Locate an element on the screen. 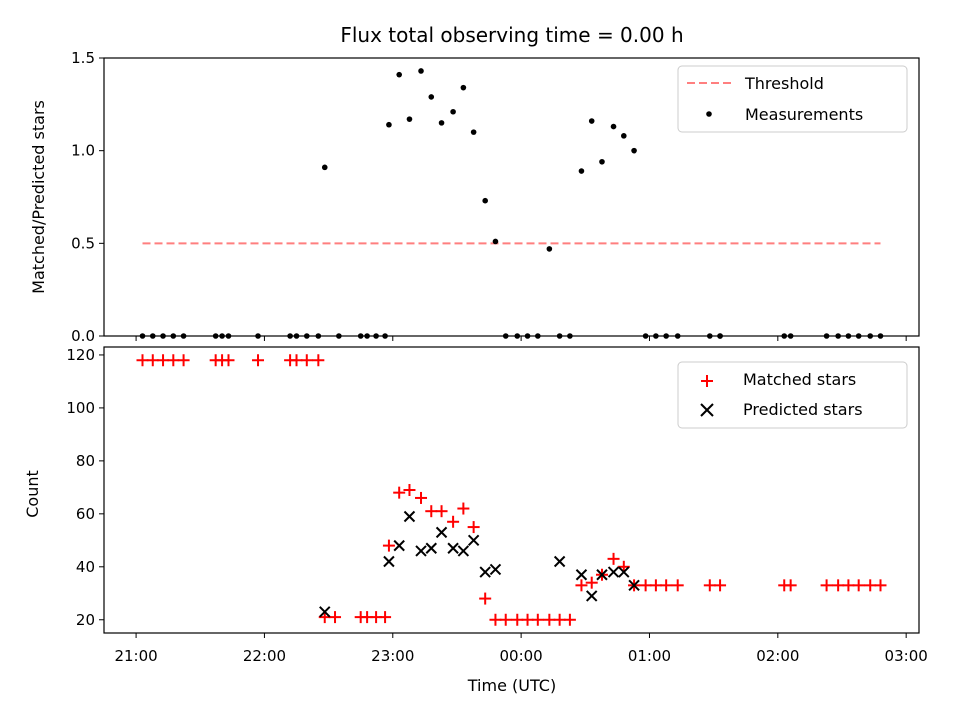  chart-title: Flux total observing time = 0.00 h is located at coordinates (511, 35).